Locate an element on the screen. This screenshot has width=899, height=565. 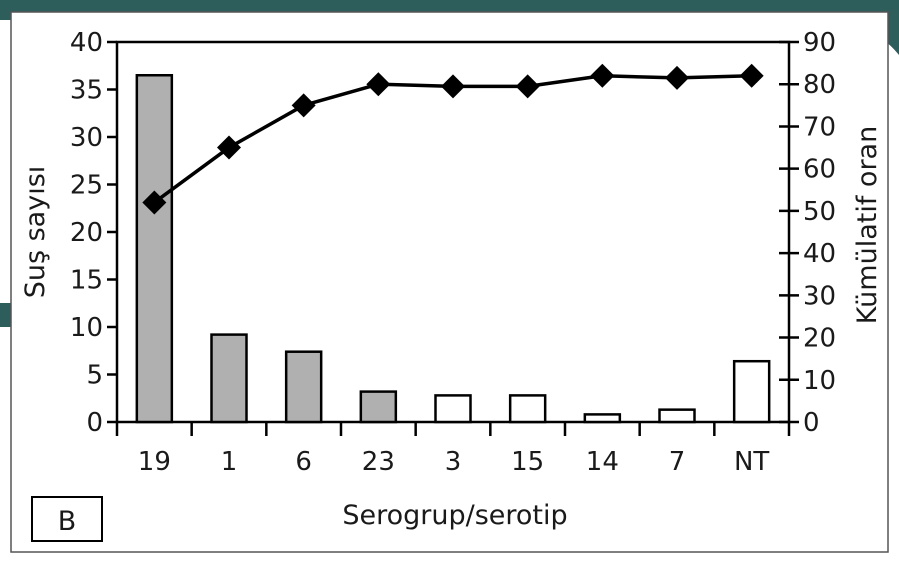
panel-label-box is located at coordinates (67, 519).